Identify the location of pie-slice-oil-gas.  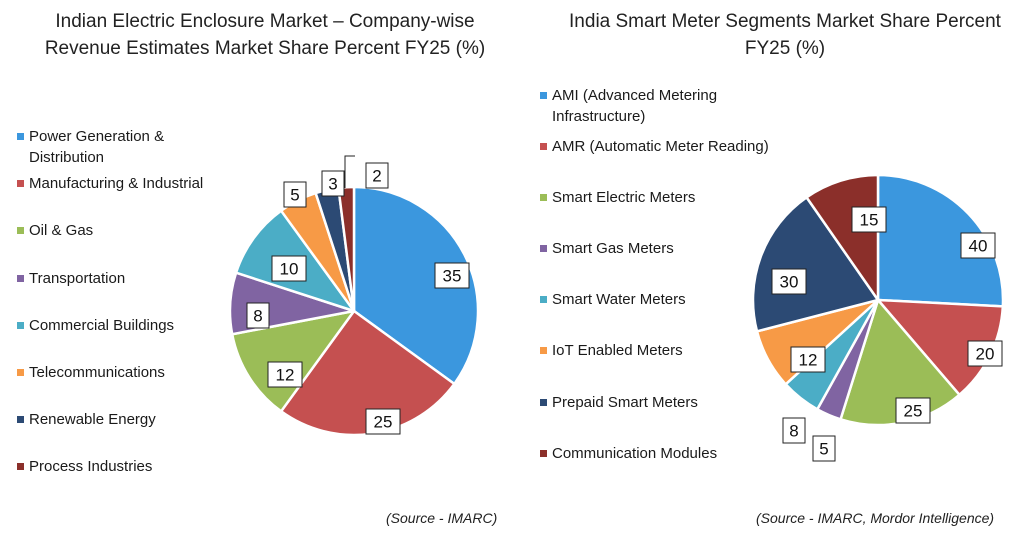
(293, 361).